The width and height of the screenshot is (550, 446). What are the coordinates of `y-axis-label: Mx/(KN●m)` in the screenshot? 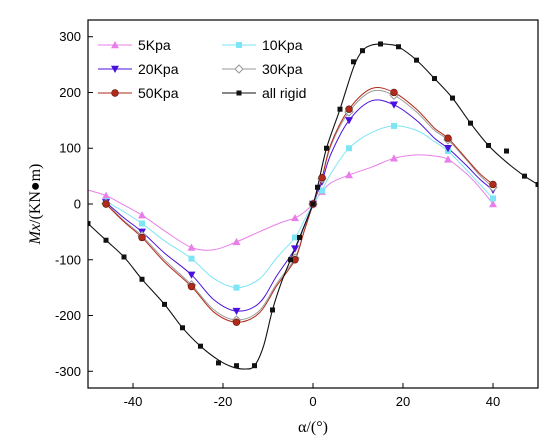 It's located at (35, 205).